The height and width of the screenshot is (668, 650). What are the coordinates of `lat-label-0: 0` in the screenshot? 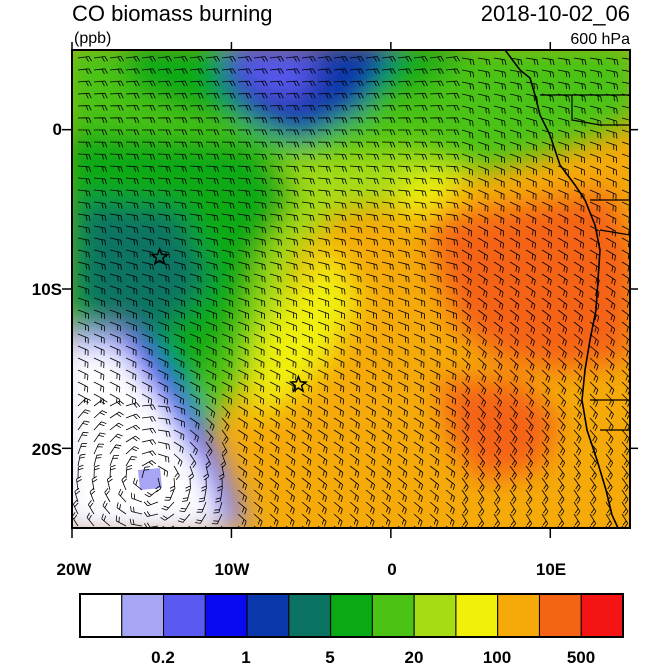 It's located at (57, 129).